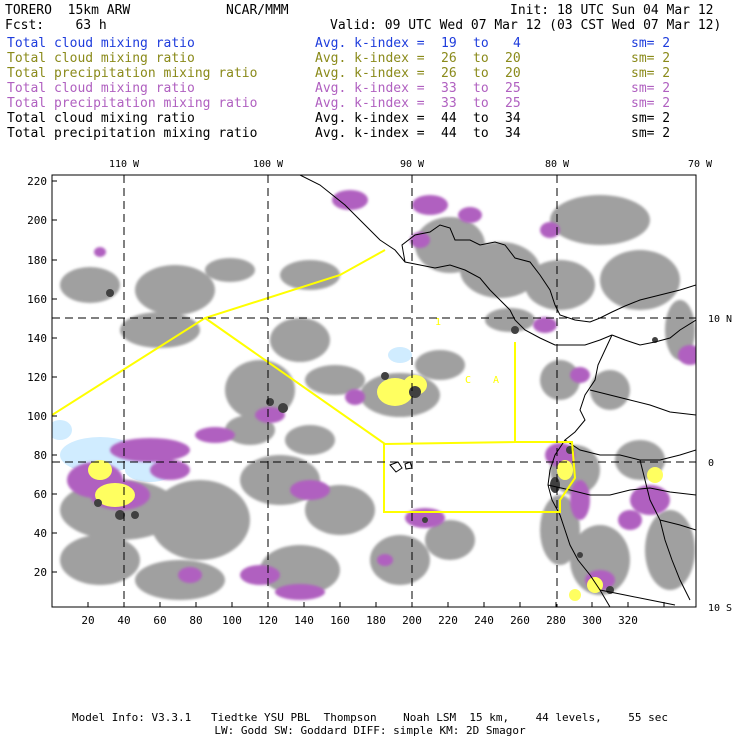 The height and width of the screenshot is (740, 740). What do you see at coordinates (340, 620) in the screenshot?
I see `x-tick-label: 160` at bounding box center [340, 620].